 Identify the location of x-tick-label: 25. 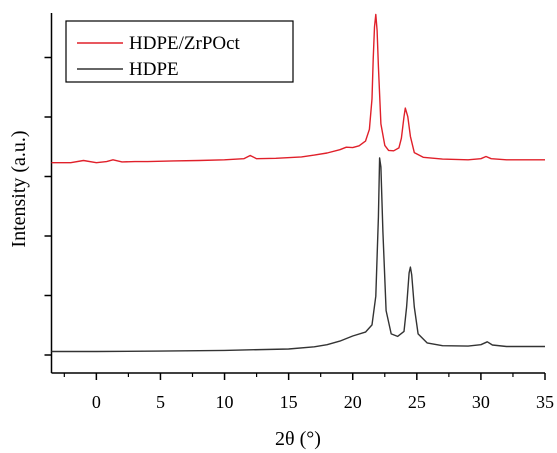
(417, 402).